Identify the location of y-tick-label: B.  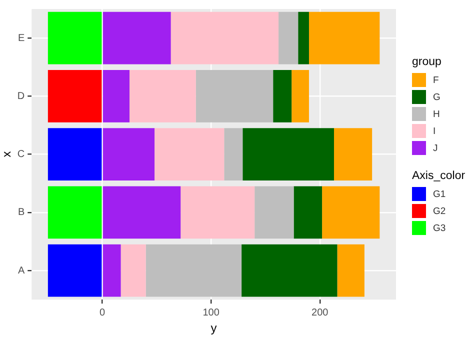
(21, 212).